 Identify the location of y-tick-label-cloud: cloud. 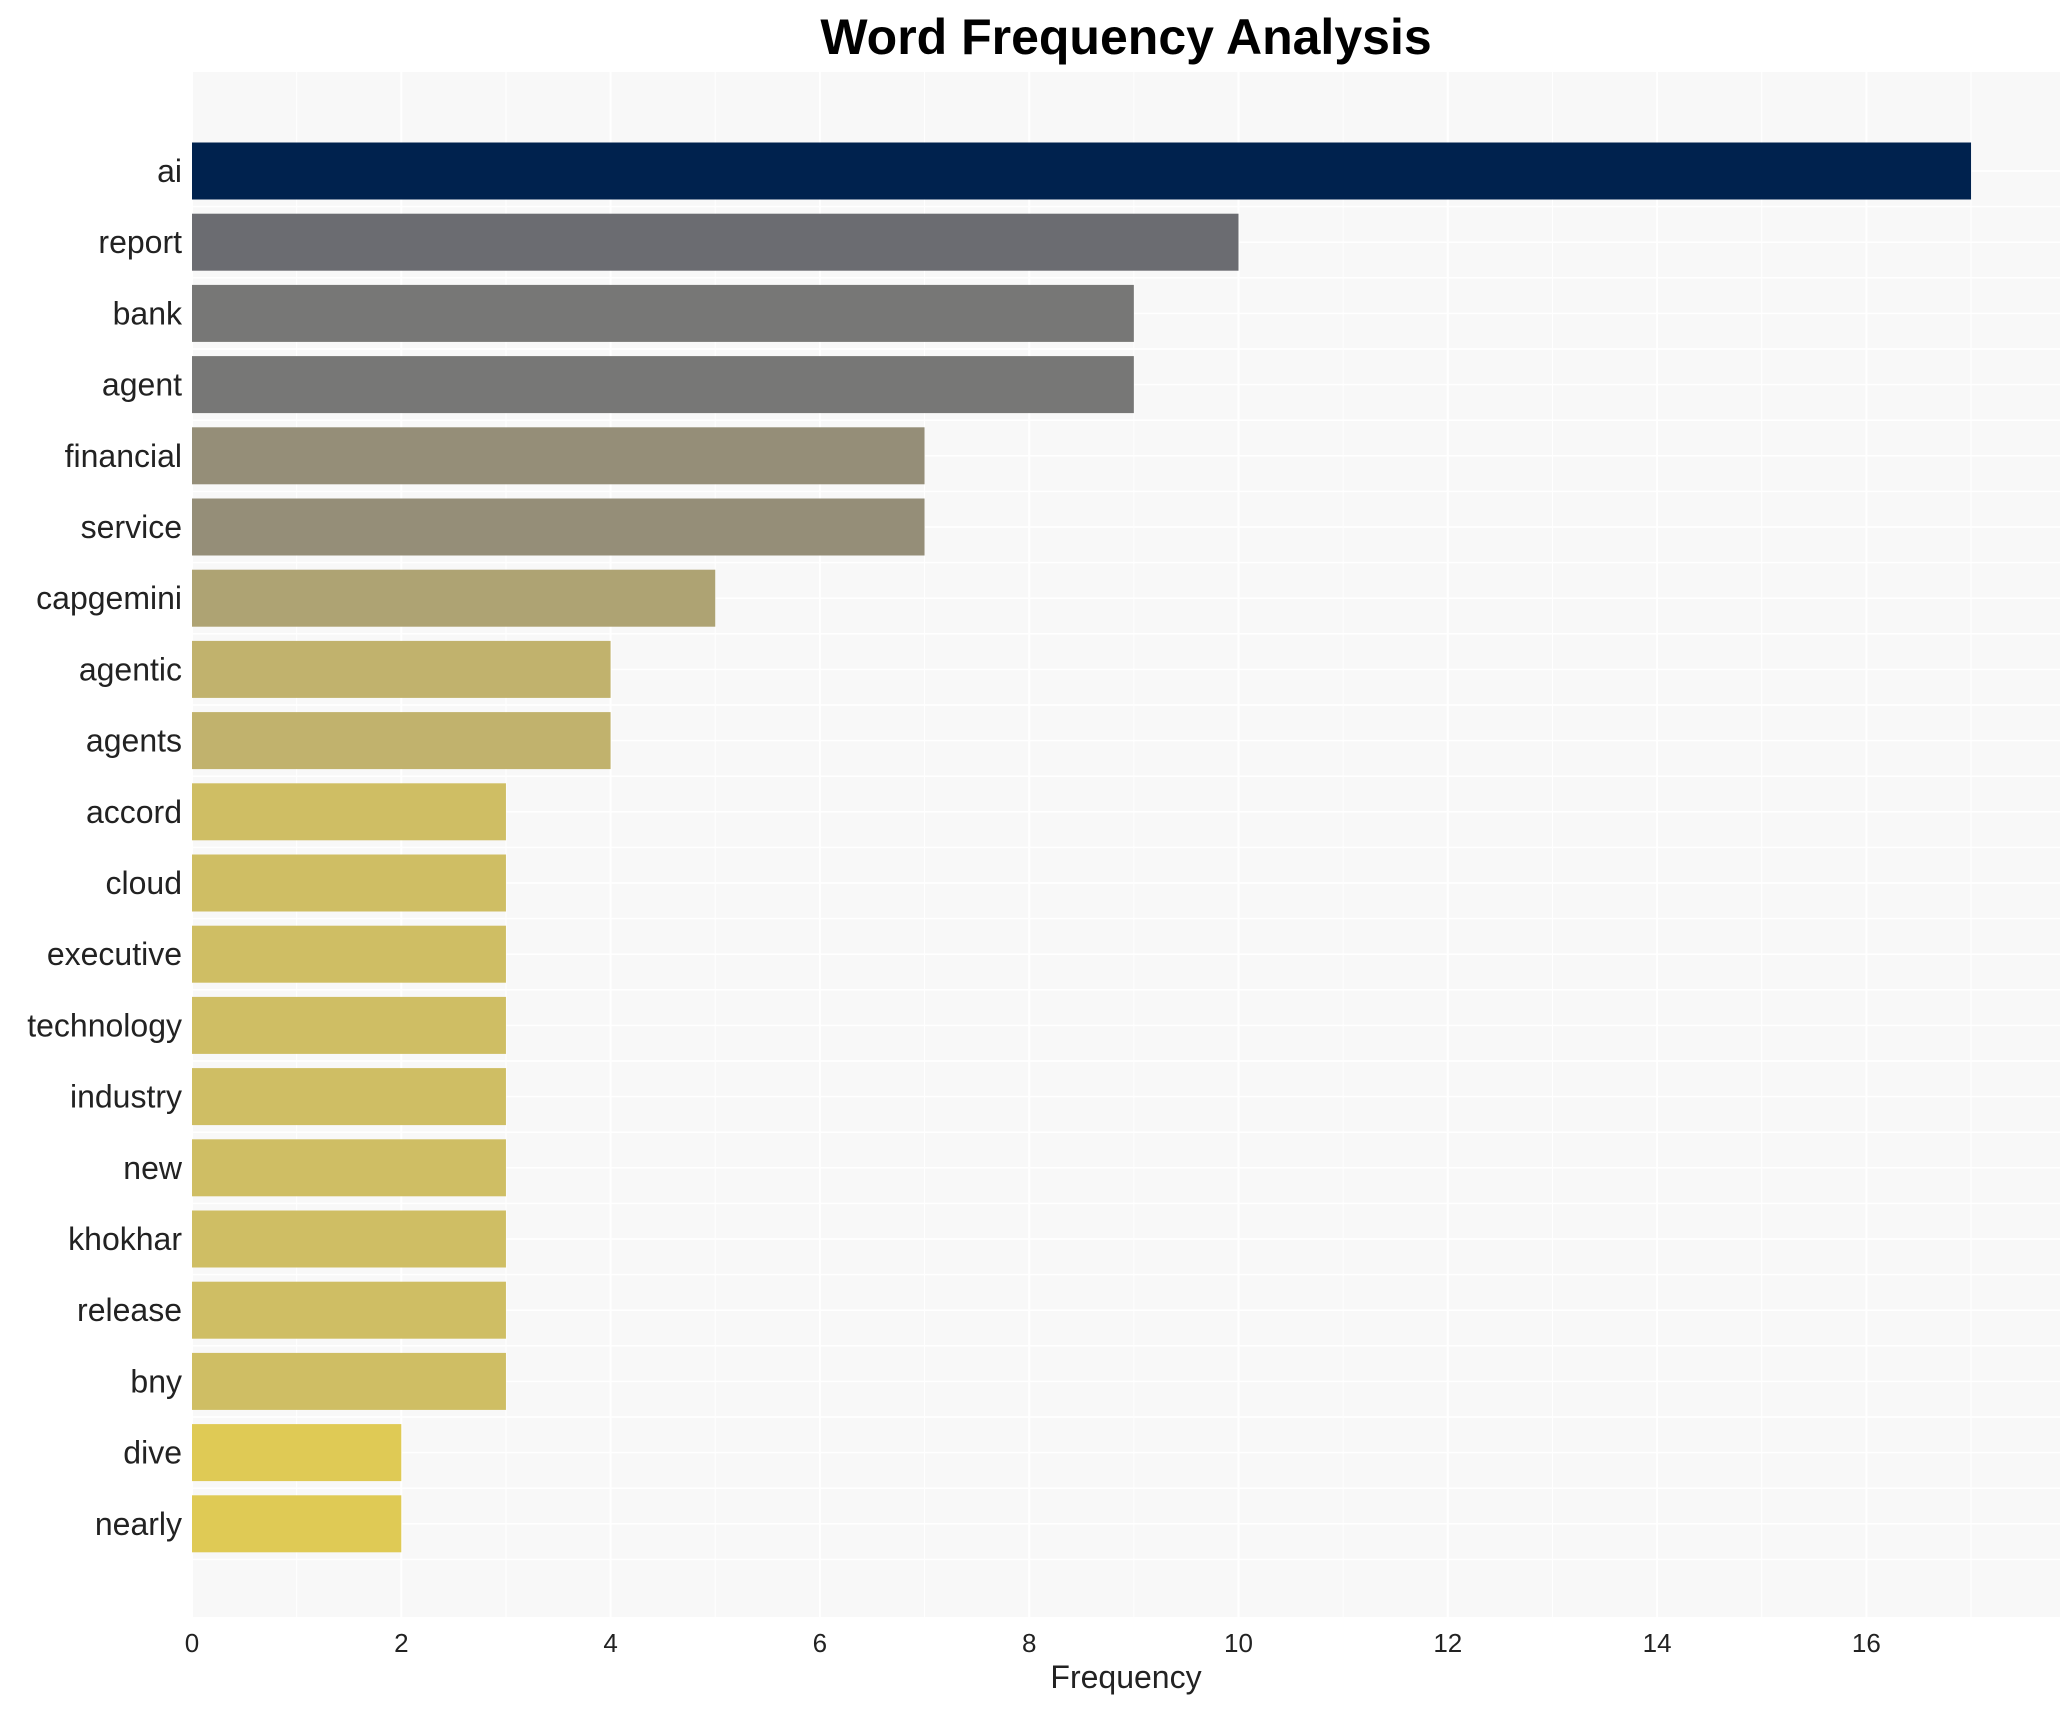
(144, 883).